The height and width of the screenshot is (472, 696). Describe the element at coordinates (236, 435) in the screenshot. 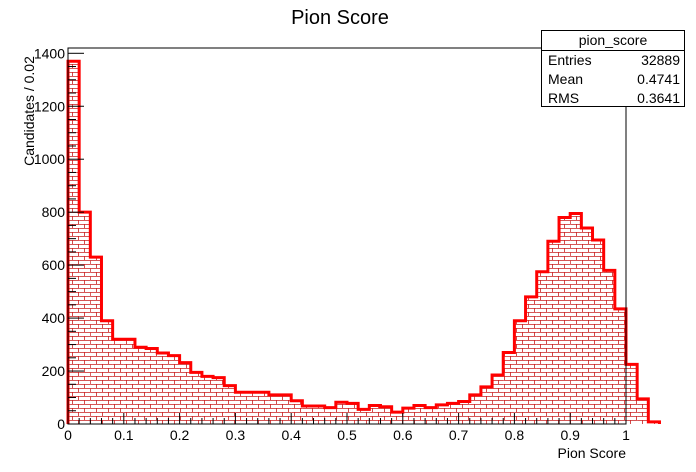

I see `x-tick-label: 0.3` at that location.